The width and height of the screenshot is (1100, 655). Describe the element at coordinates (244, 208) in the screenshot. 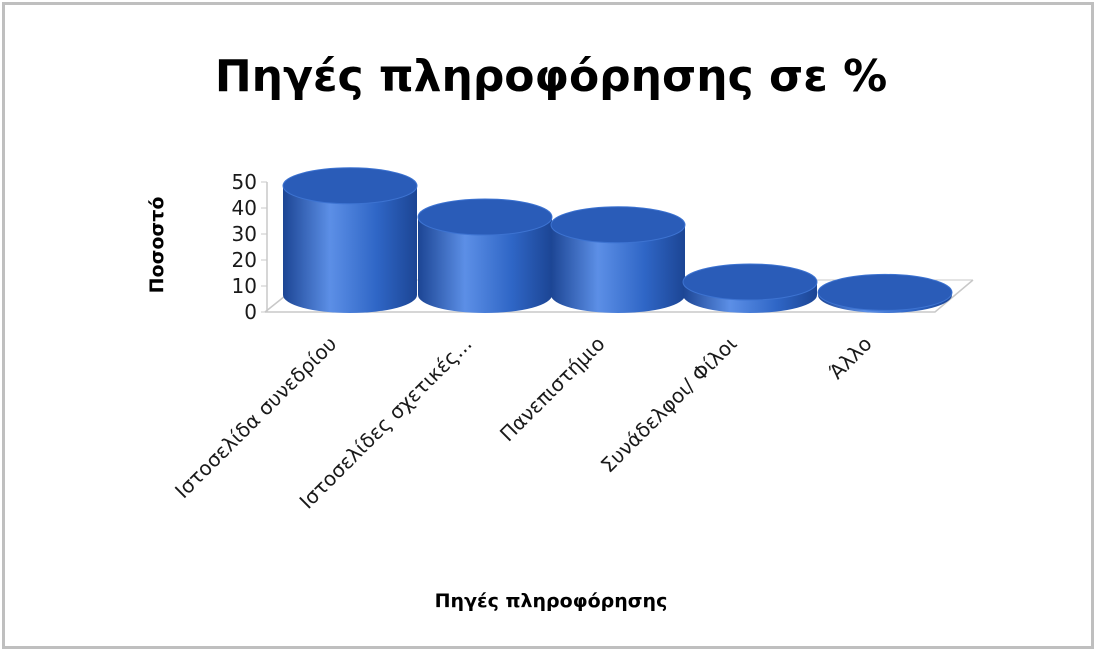

I see `y-tick-label: 40` at that location.